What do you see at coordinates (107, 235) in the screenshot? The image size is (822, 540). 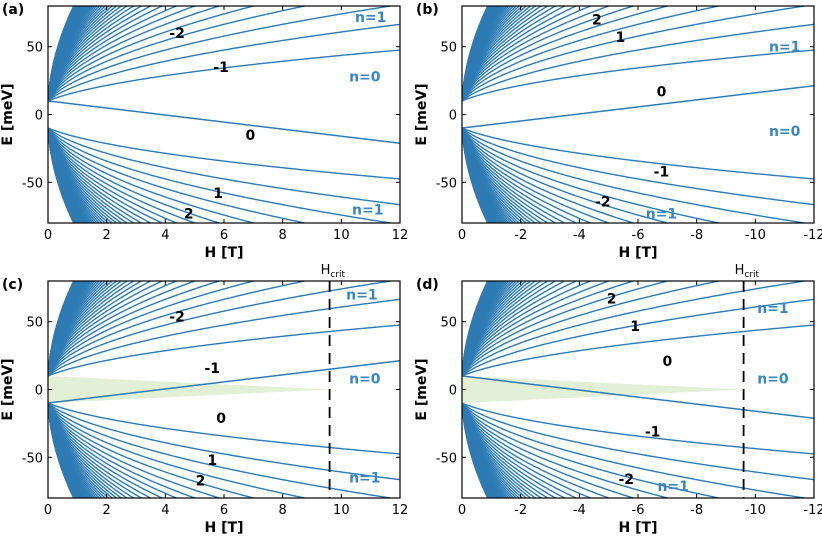 I see `x-tick-label: 2` at bounding box center [107, 235].